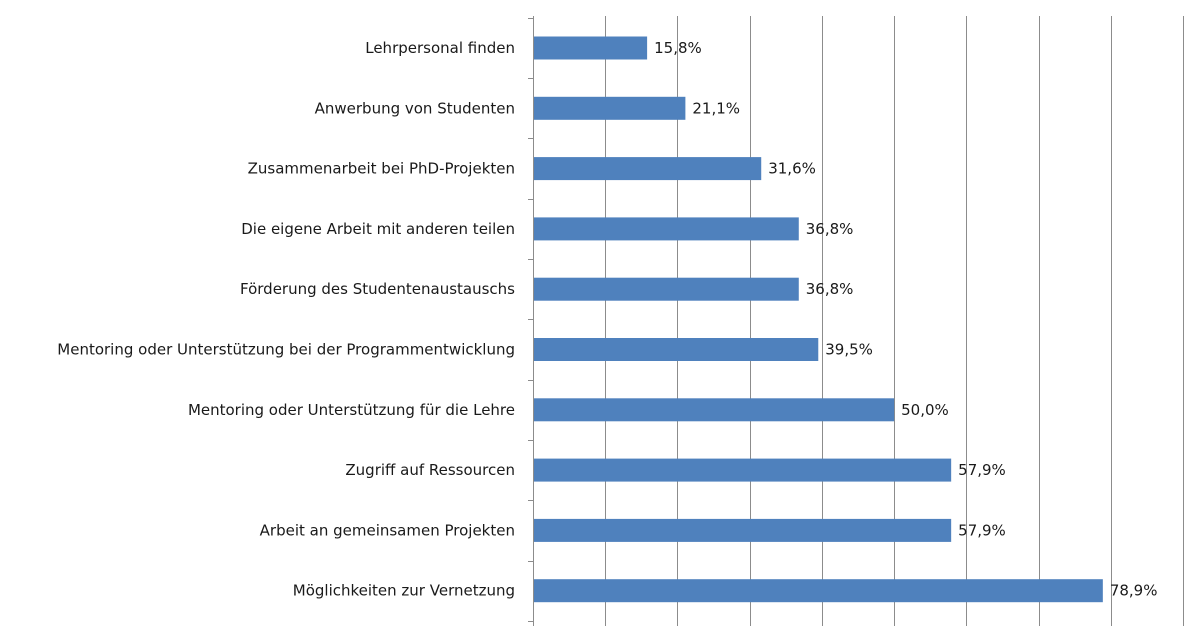  Describe the element at coordinates (387, 530) in the screenshot. I see `category-label: Arbeit an gemeinsamen Projekten` at that location.